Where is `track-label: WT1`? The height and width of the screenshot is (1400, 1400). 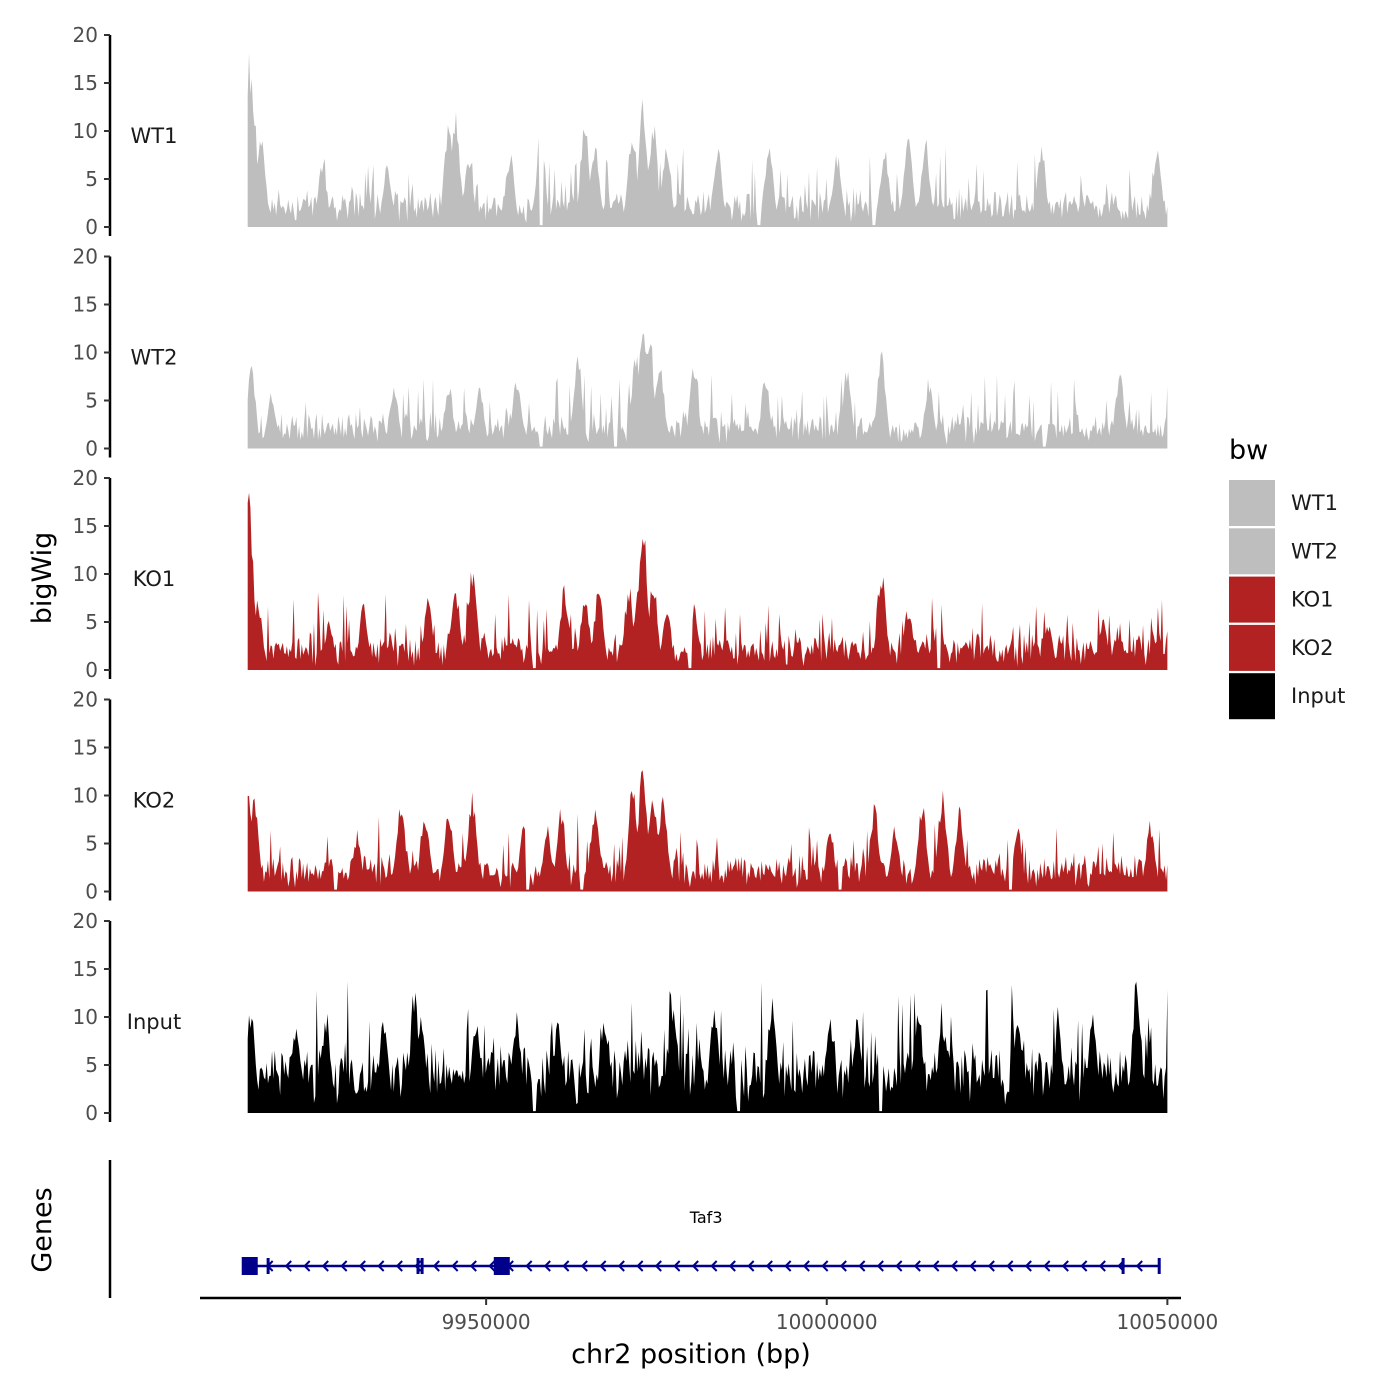 track-label: WT1 is located at coordinates (154, 136).